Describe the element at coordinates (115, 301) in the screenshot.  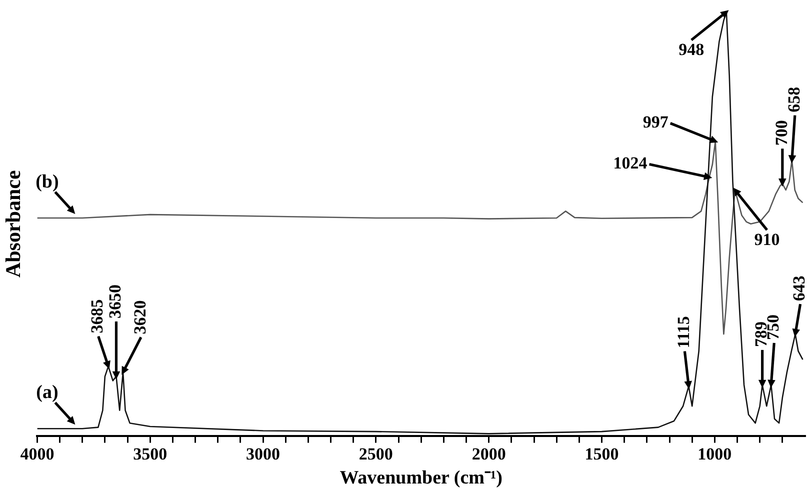
I see `annotation: 3650` at that location.